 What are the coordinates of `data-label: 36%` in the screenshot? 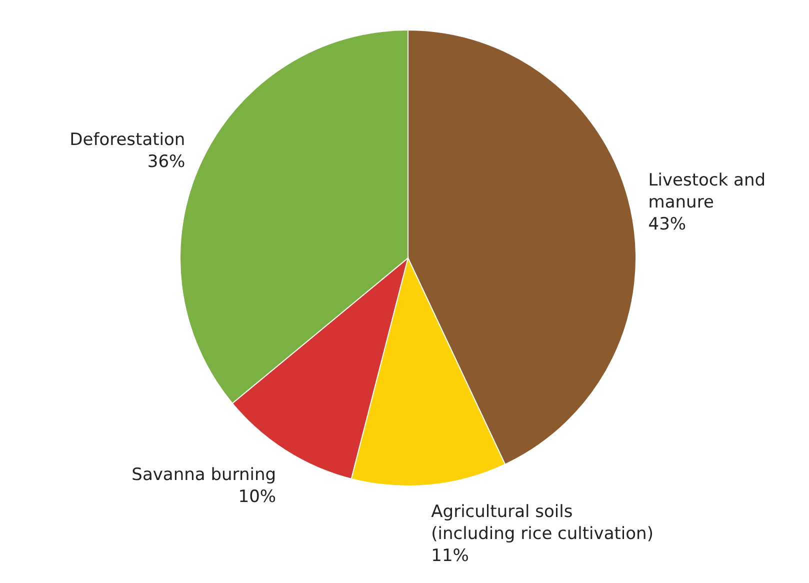 It's located at (166, 162).